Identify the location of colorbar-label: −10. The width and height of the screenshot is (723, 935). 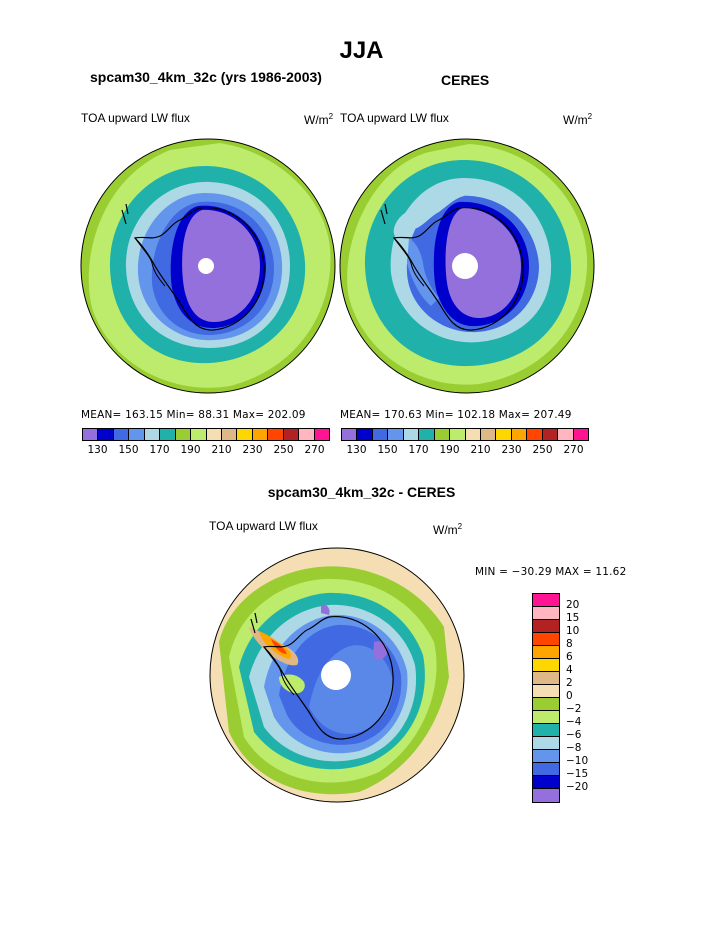
(577, 761).